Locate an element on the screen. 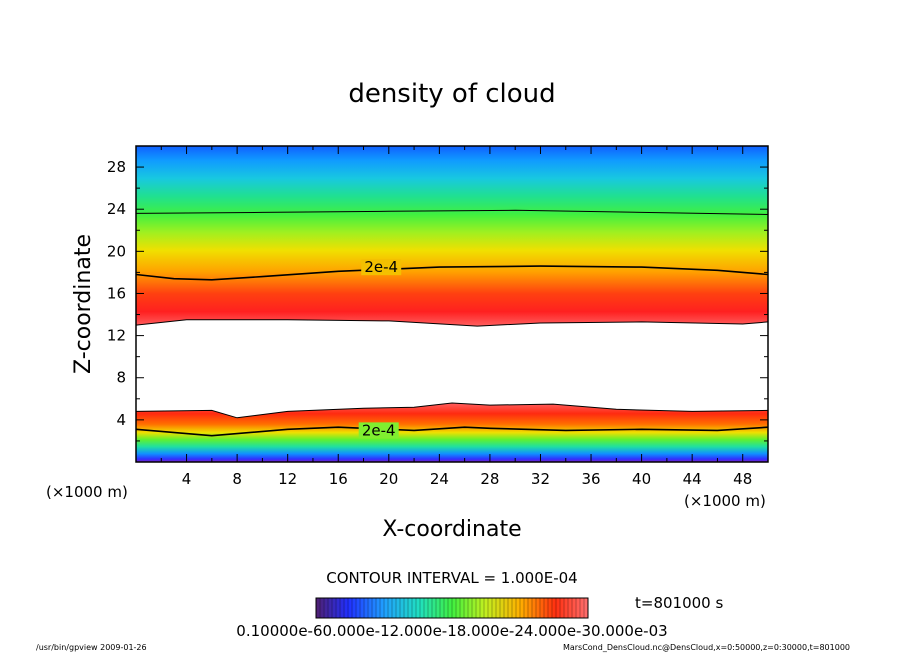 The width and height of the screenshot is (904, 654). x-tick-label: 24 is located at coordinates (439, 479).